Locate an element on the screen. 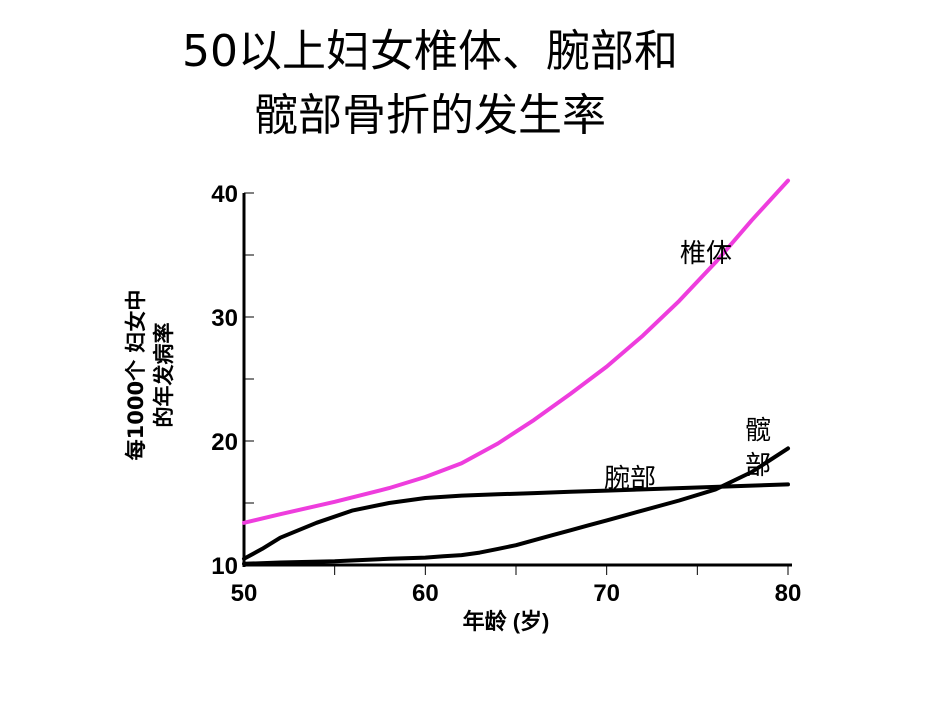 The height and width of the screenshot is (705, 952). chart-title-line-2: 髋部骨折的发生率 is located at coordinates (430, 115).